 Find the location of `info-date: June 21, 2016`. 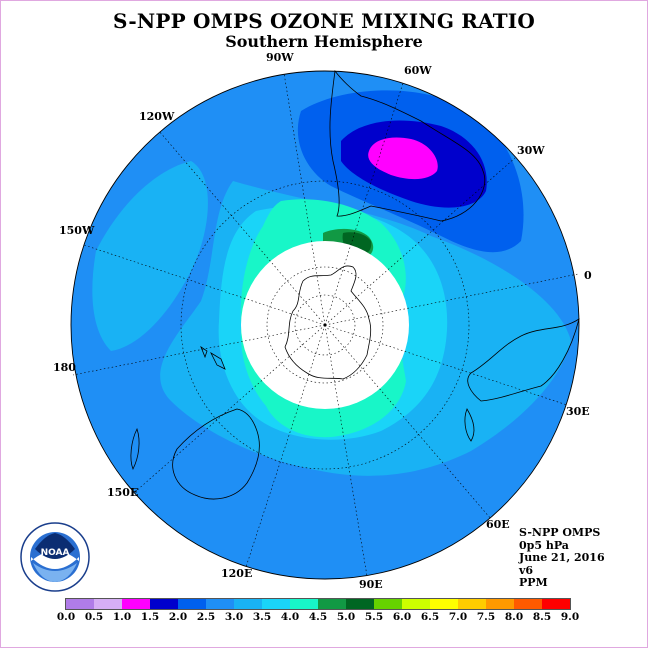

info-date: June 21, 2016 is located at coordinates (562, 557).